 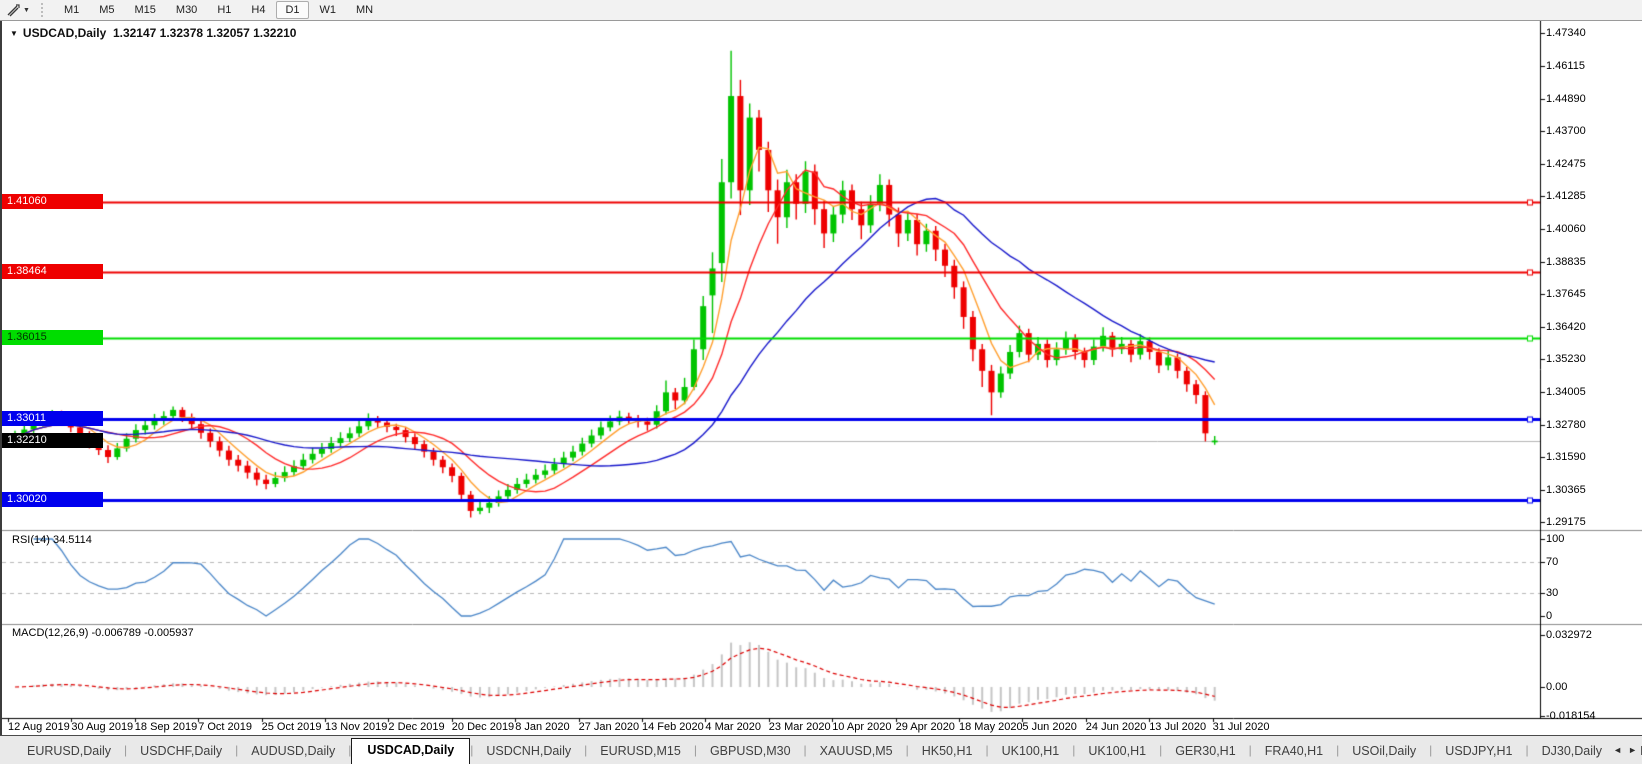 What do you see at coordinates (529, 751) in the screenshot?
I see `chart-tab-usdcnh-daily: USDCNH,Daily` at bounding box center [529, 751].